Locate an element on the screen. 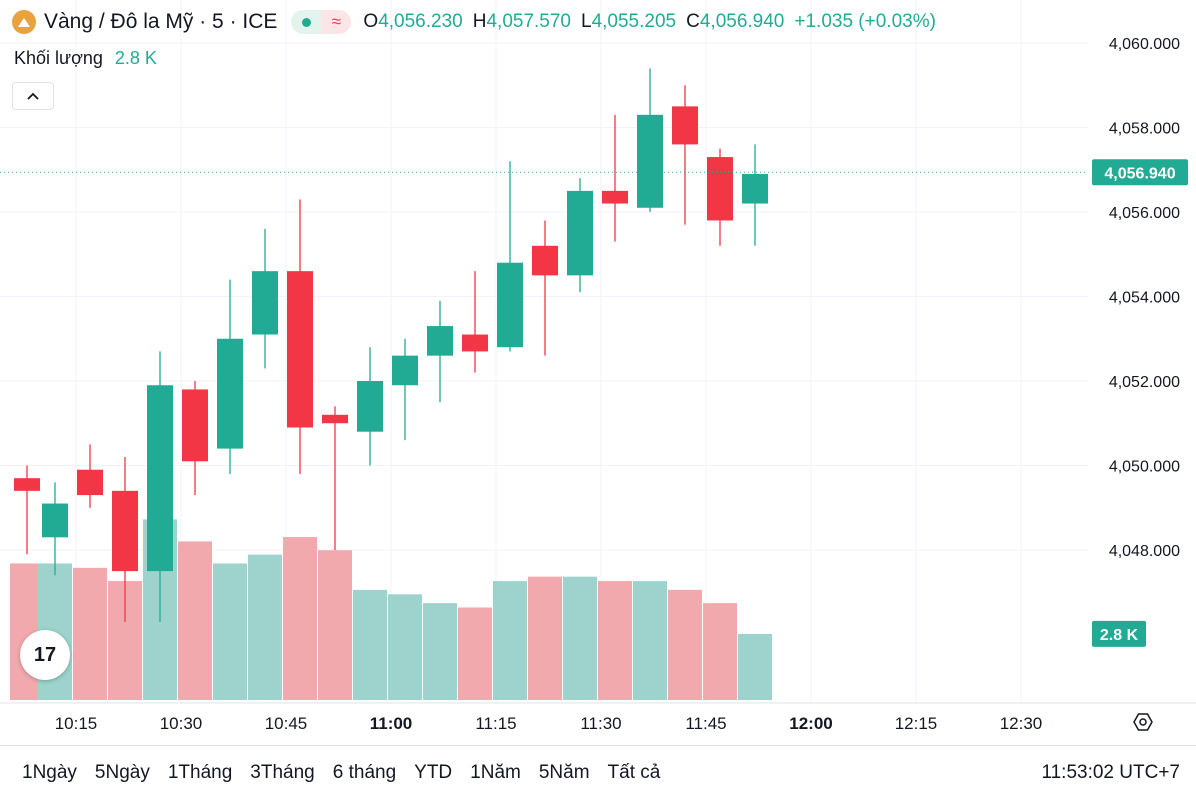 This screenshot has height=800, width=1196. high-label: H is located at coordinates (479, 21).